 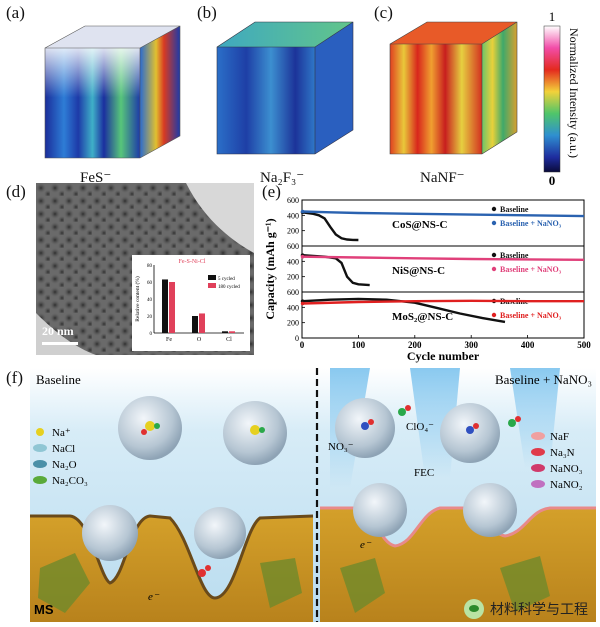 What do you see at coordinates (562, 97) in the screenshot?
I see `colorbar: 1 0 Normalized Intensity (a.u.)` at bounding box center [562, 97].